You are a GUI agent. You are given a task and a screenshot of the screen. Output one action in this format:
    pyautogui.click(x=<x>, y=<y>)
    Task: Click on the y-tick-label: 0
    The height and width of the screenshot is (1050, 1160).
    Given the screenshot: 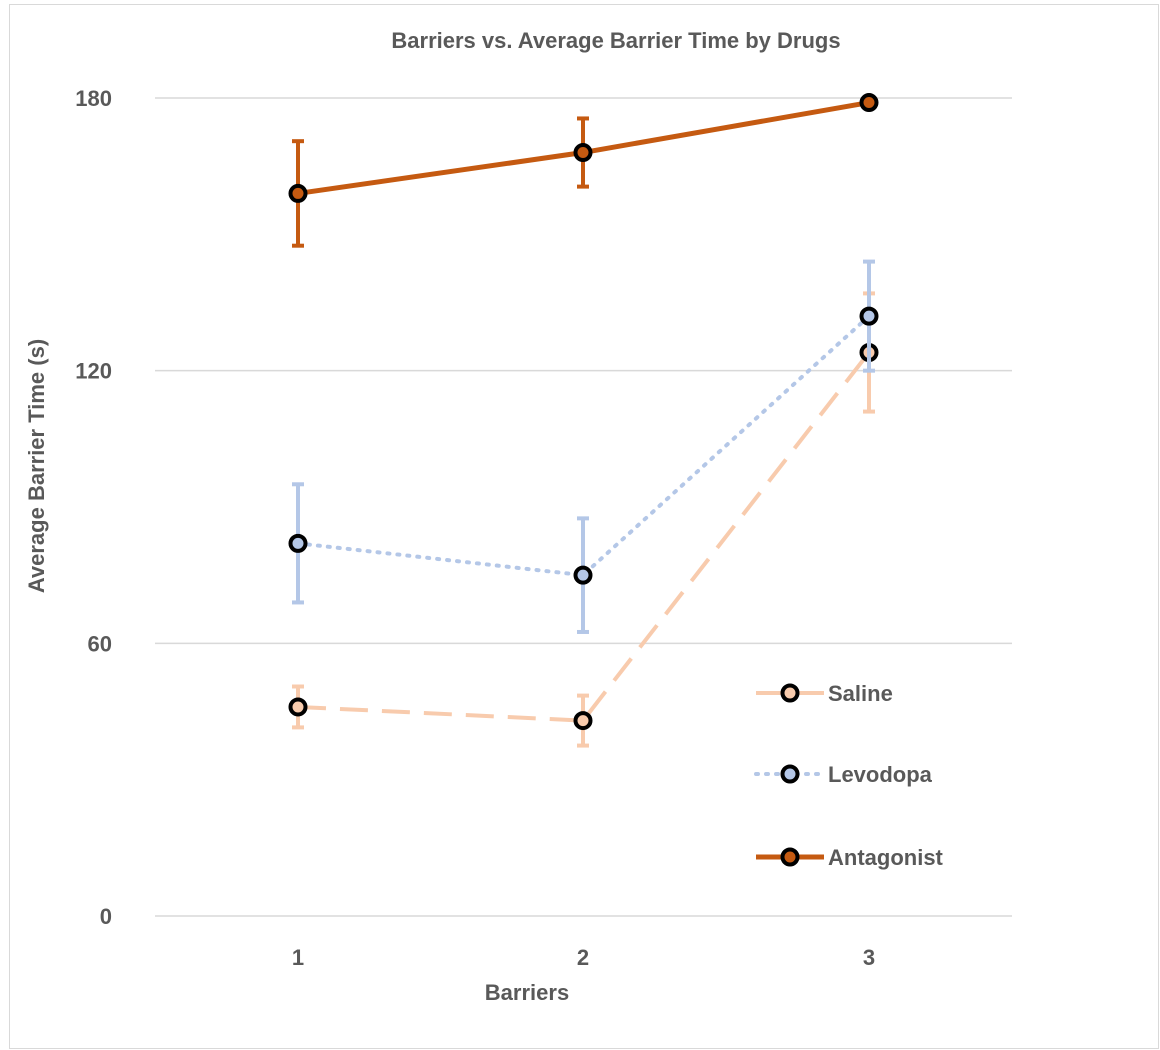 What is the action you would take?
    pyautogui.click(x=106, y=916)
    